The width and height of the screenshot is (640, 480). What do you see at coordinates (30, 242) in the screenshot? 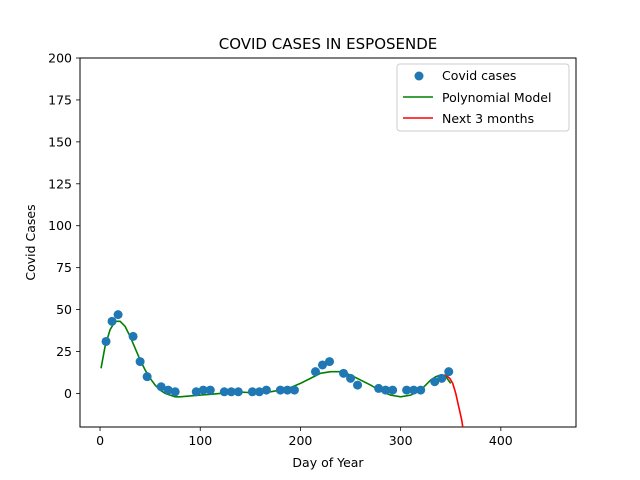
I see `y-axis-label: Covid Cases` at bounding box center [30, 242].